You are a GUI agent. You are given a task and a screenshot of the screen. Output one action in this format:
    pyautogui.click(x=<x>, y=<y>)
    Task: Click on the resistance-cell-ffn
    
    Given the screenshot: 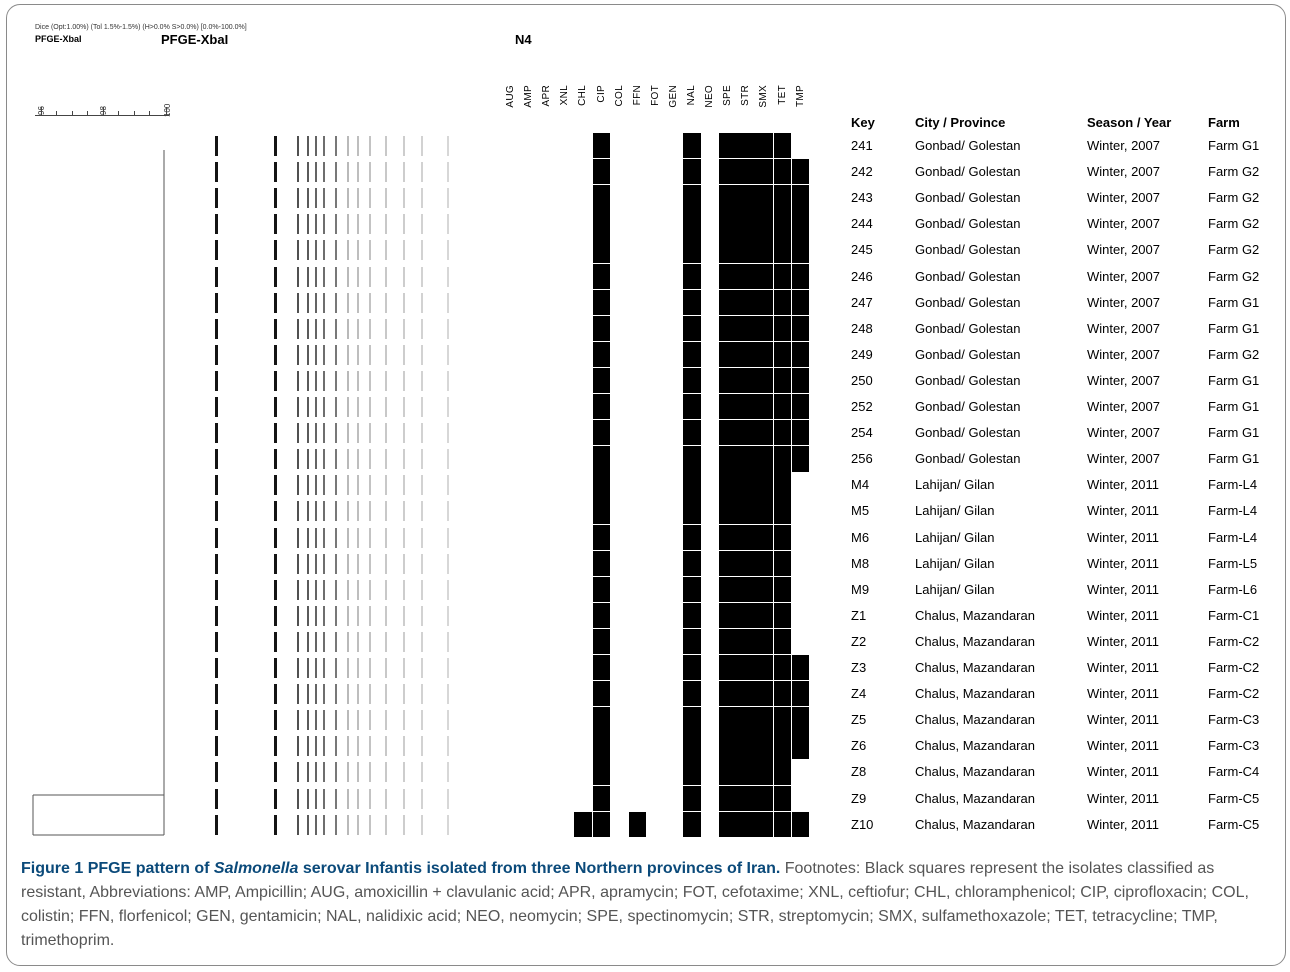 What is the action you would take?
    pyautogui.click(x=638, y=824)
    